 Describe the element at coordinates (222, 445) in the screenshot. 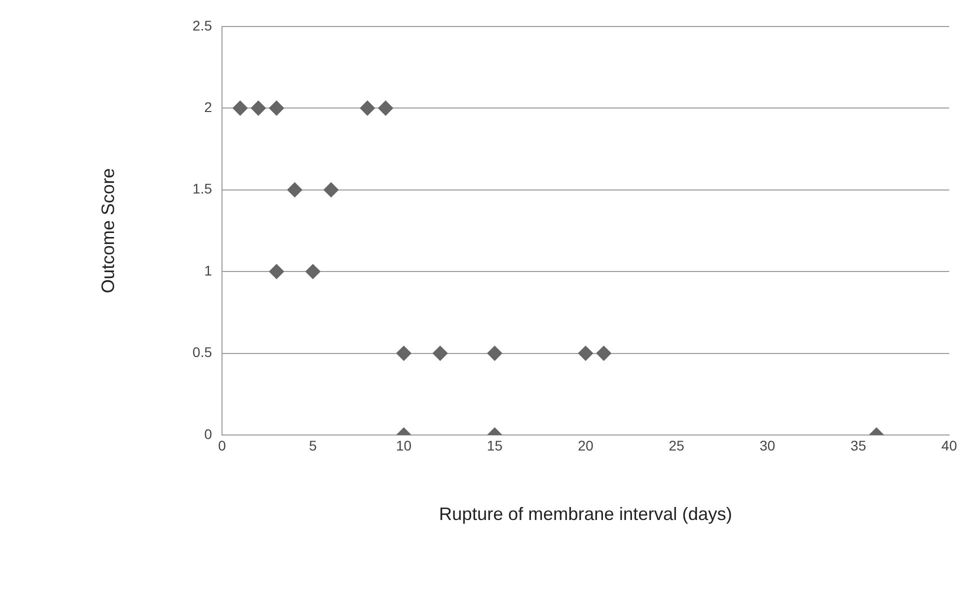

I see `x-tick-label: 0` at that location.